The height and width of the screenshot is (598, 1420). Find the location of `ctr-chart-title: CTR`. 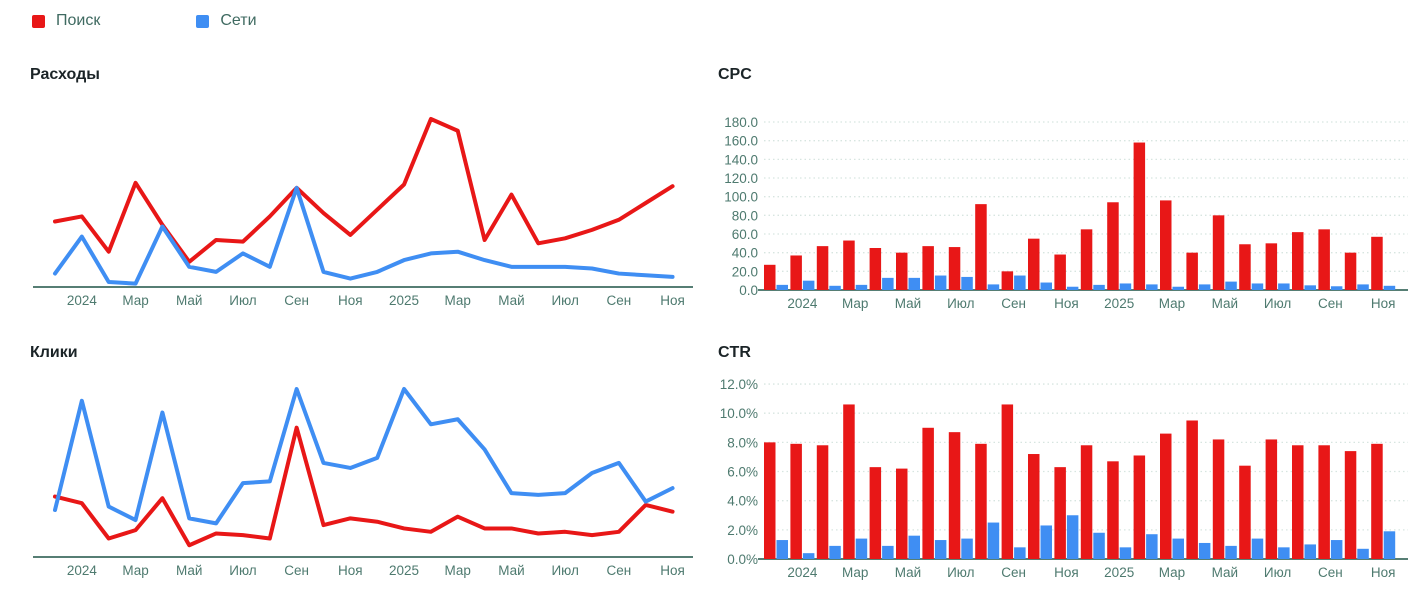

ctr-chart-title: CTR is located at coordinates (734, 352).